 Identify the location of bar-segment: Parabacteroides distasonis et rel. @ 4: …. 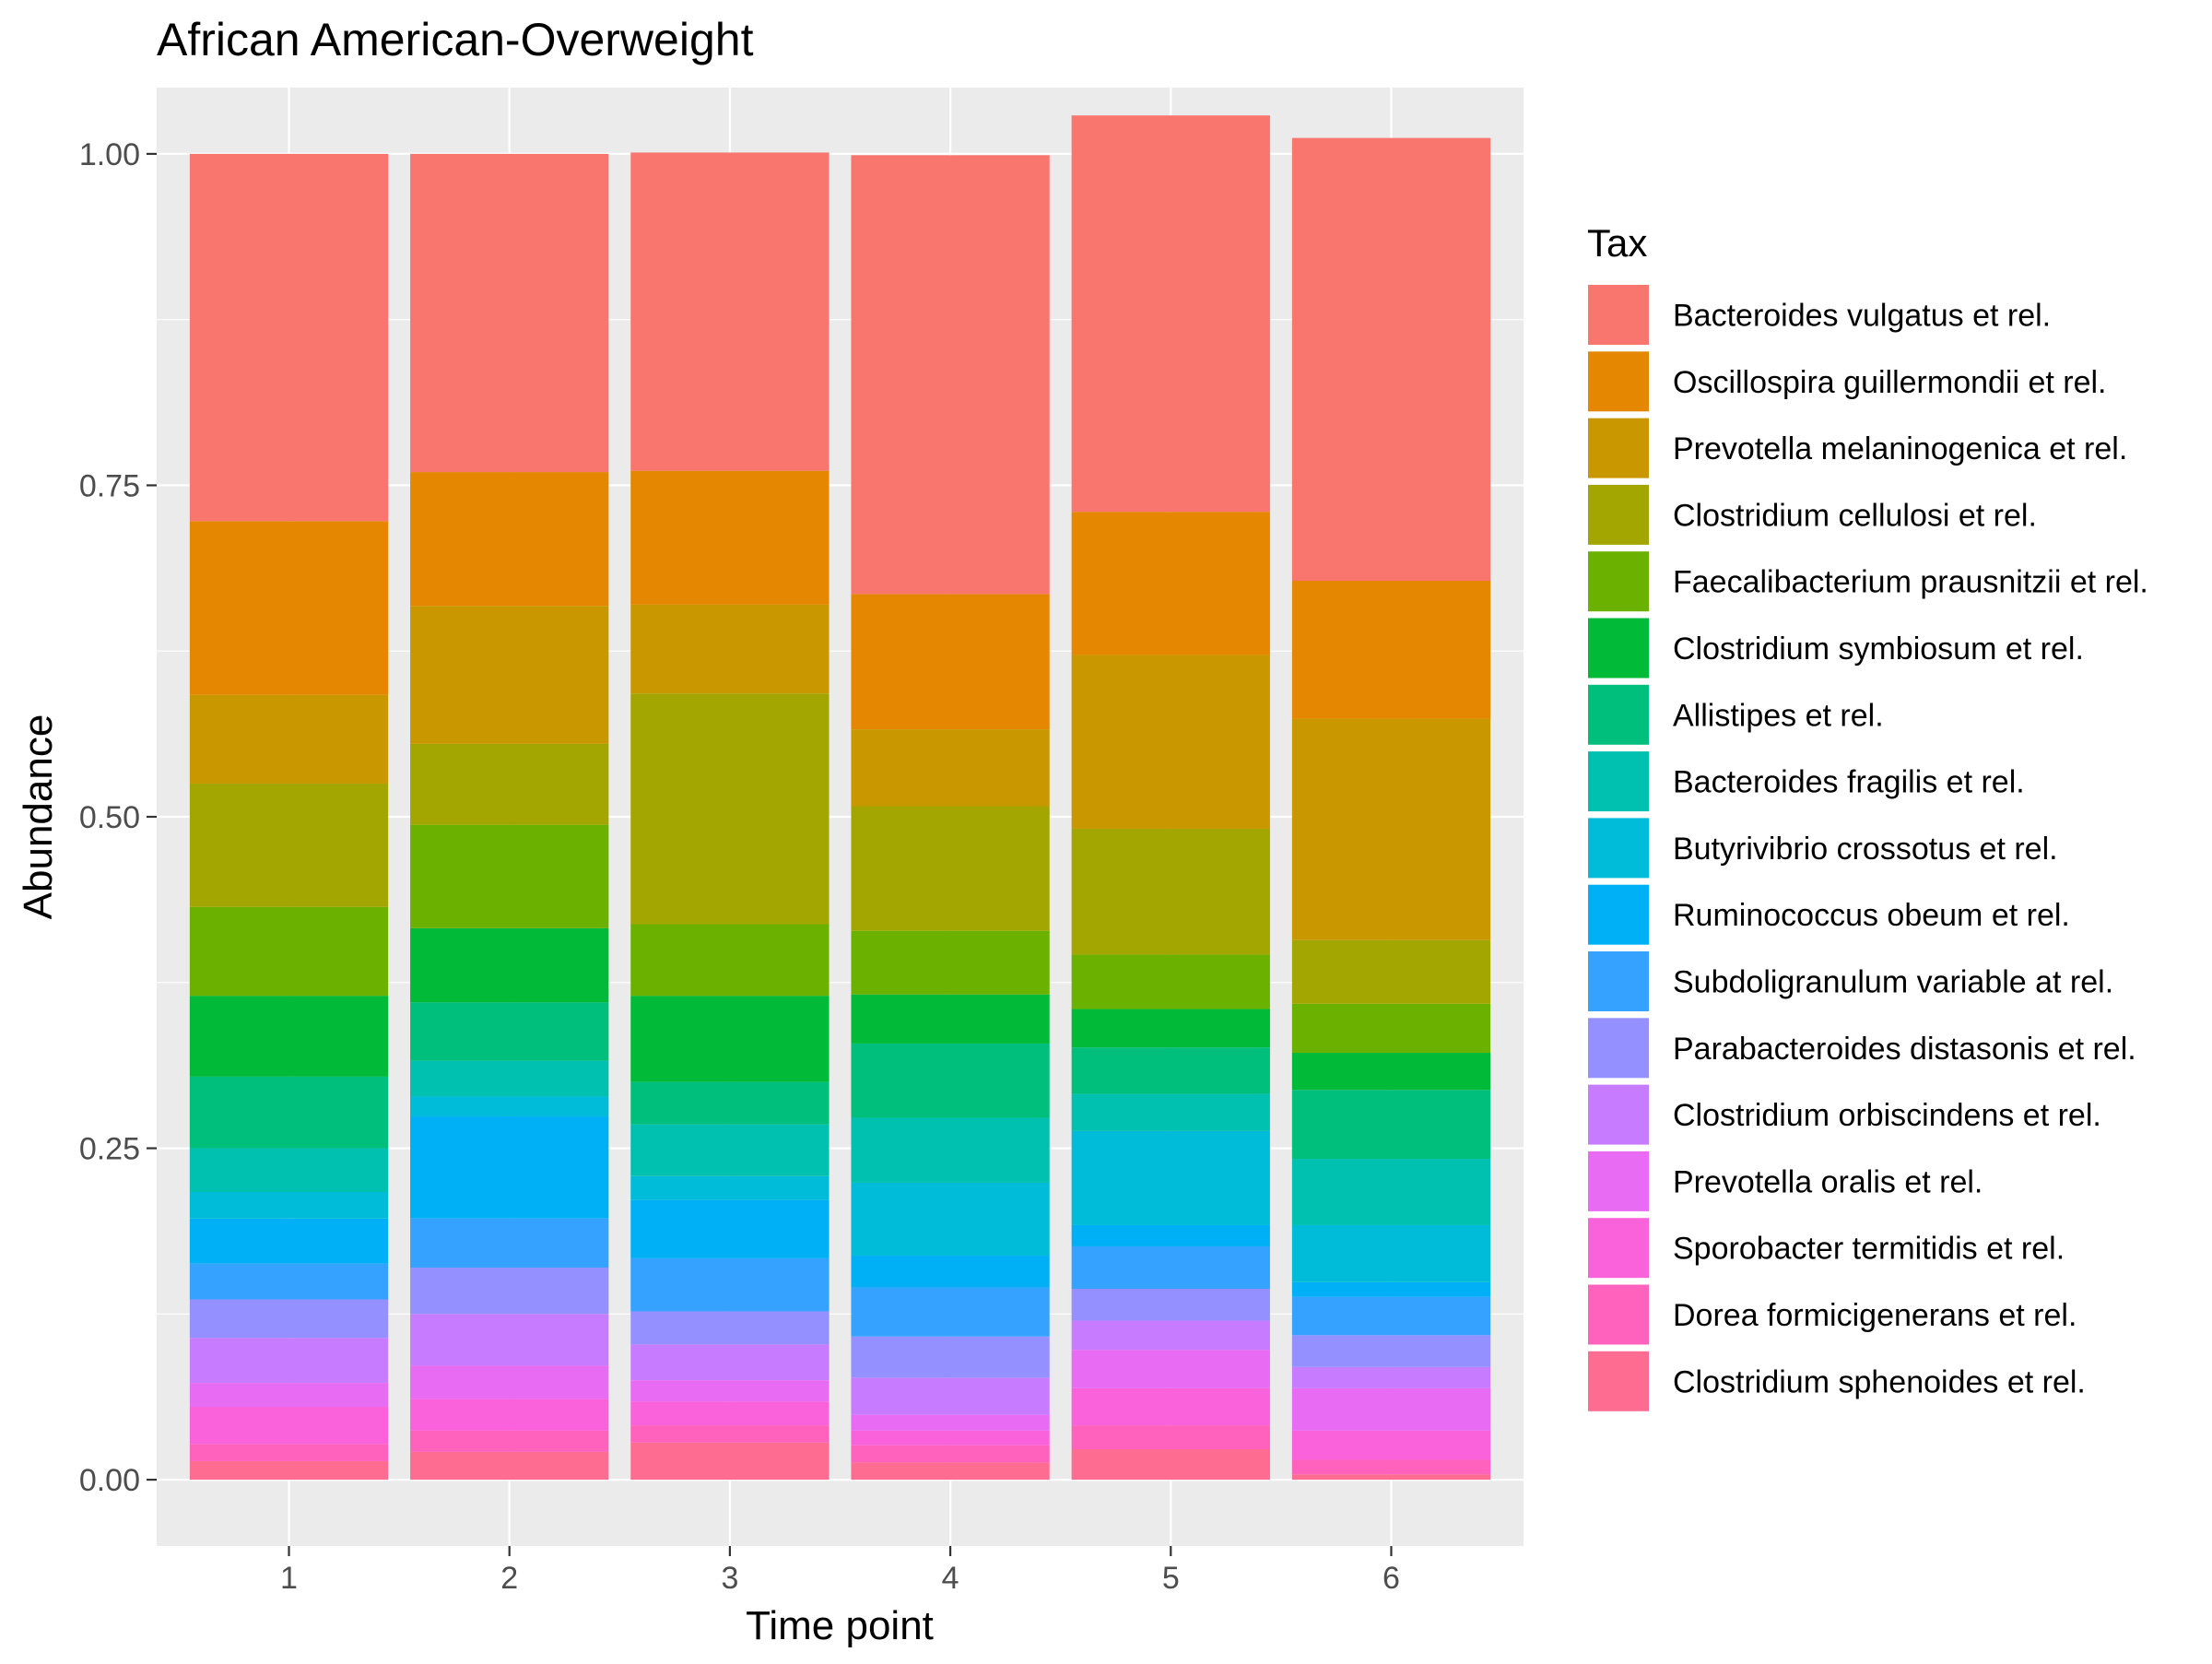
(950, 1357).